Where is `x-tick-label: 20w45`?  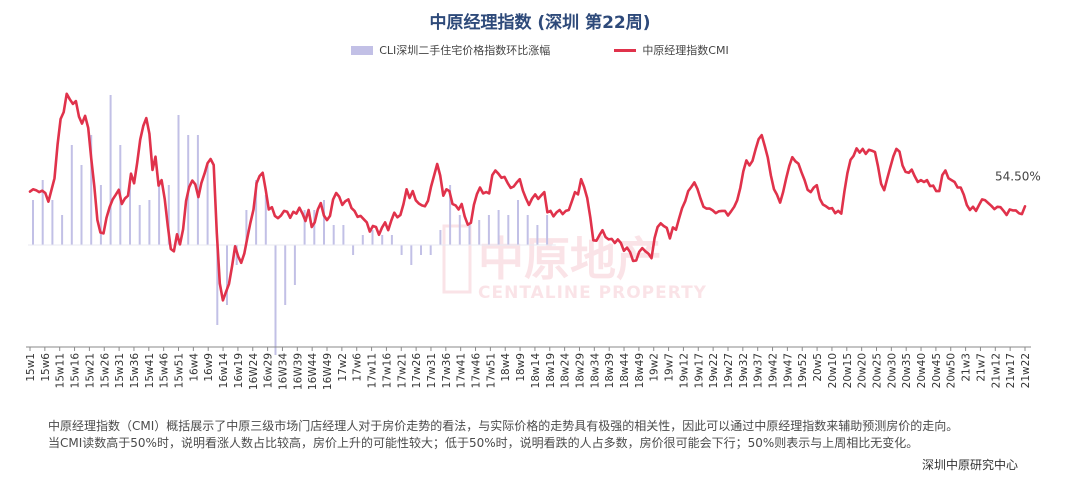
x-tick-label: 20w45 is located at coordinates (937, 370).